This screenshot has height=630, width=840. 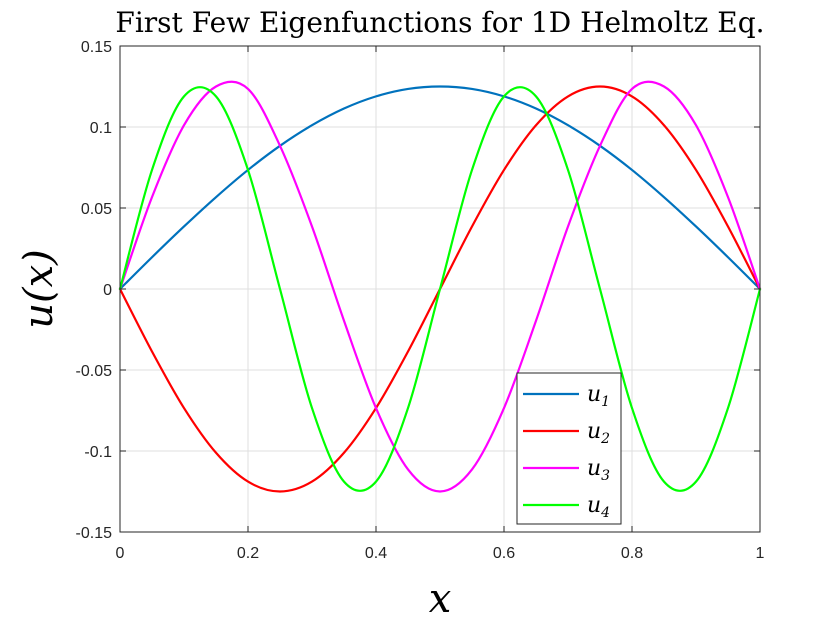 I want to click on y-tick-label: -0.1, so click(x=98, y=452).